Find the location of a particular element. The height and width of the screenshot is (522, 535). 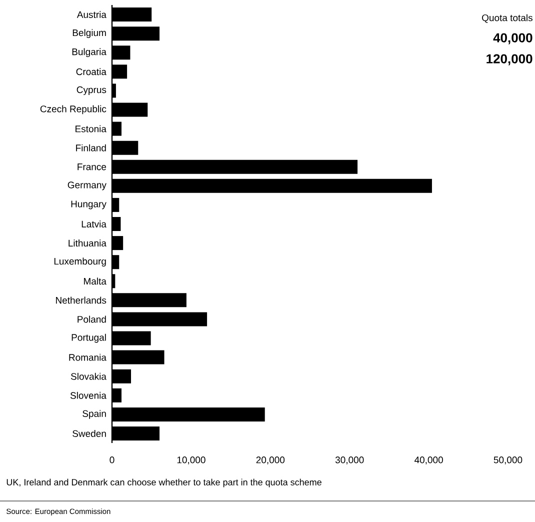

x-tick-label: 40,000 is located at coordinates (428, 460).